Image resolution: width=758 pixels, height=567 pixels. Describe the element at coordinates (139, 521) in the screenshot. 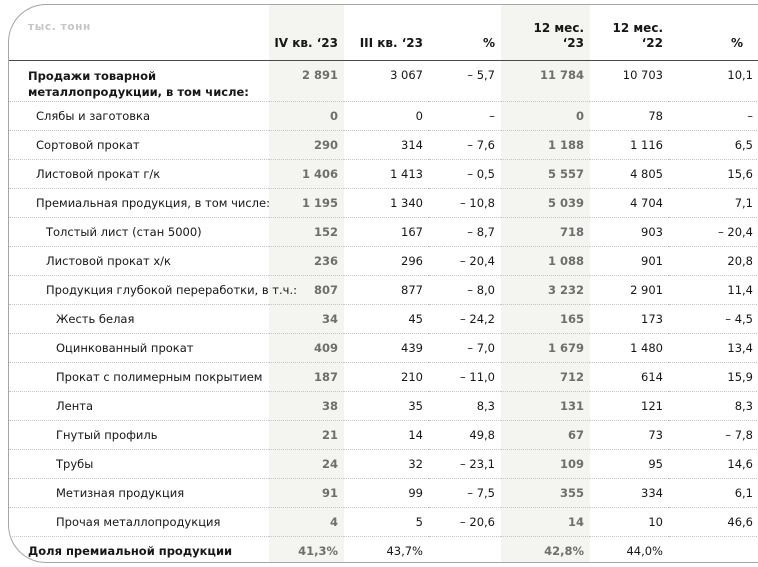

I see `row-label: Прочая металлопродукция` at that location.